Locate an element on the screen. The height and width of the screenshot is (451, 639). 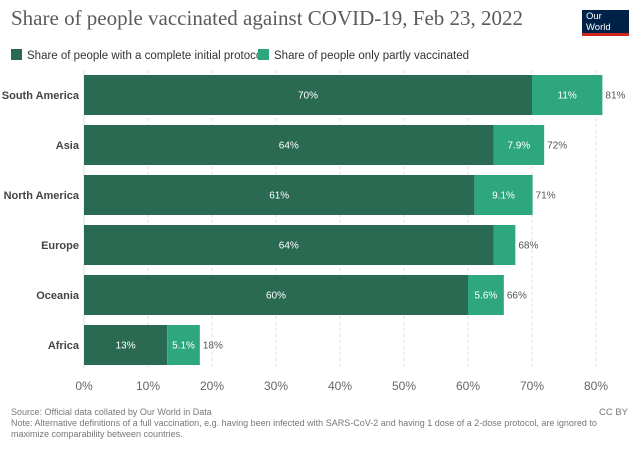
bar-label-complete: 60% is located at coordinates (276, 296).